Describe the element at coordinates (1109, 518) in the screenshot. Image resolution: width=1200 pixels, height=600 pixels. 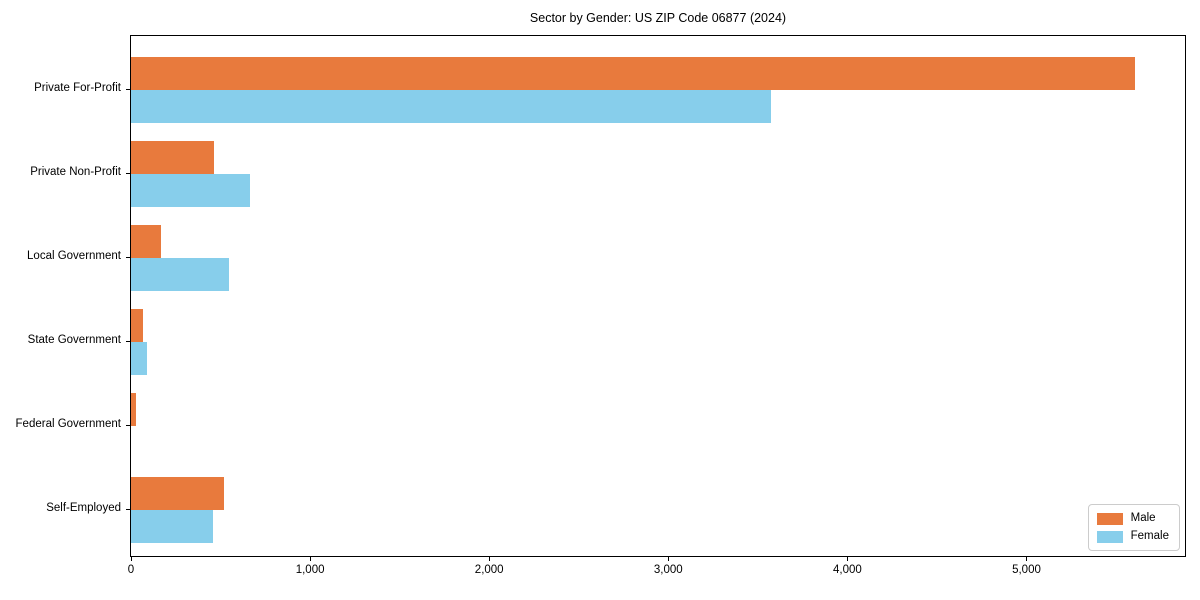
I see `male-swatch` at that location.